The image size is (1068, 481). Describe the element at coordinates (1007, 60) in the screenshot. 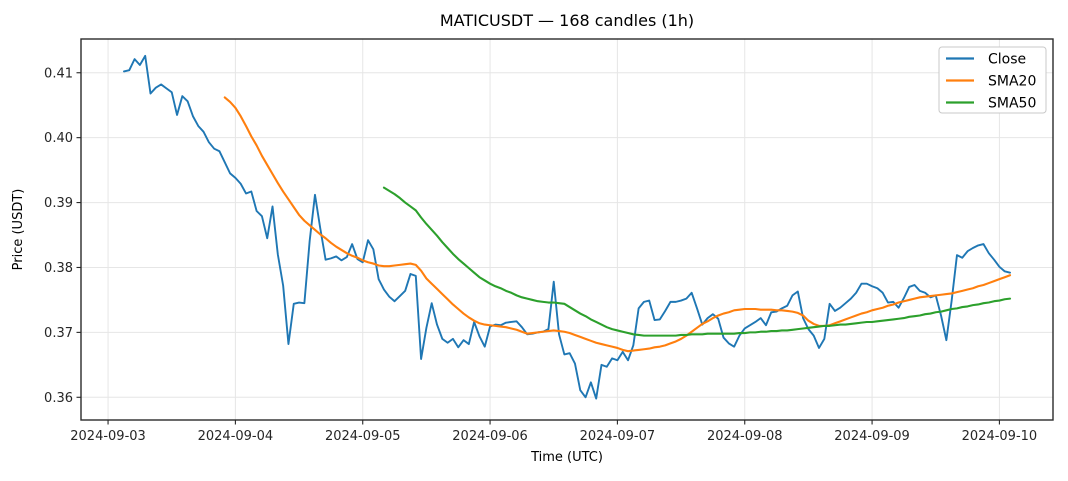

I see `legend-label-close: Close` at that location.